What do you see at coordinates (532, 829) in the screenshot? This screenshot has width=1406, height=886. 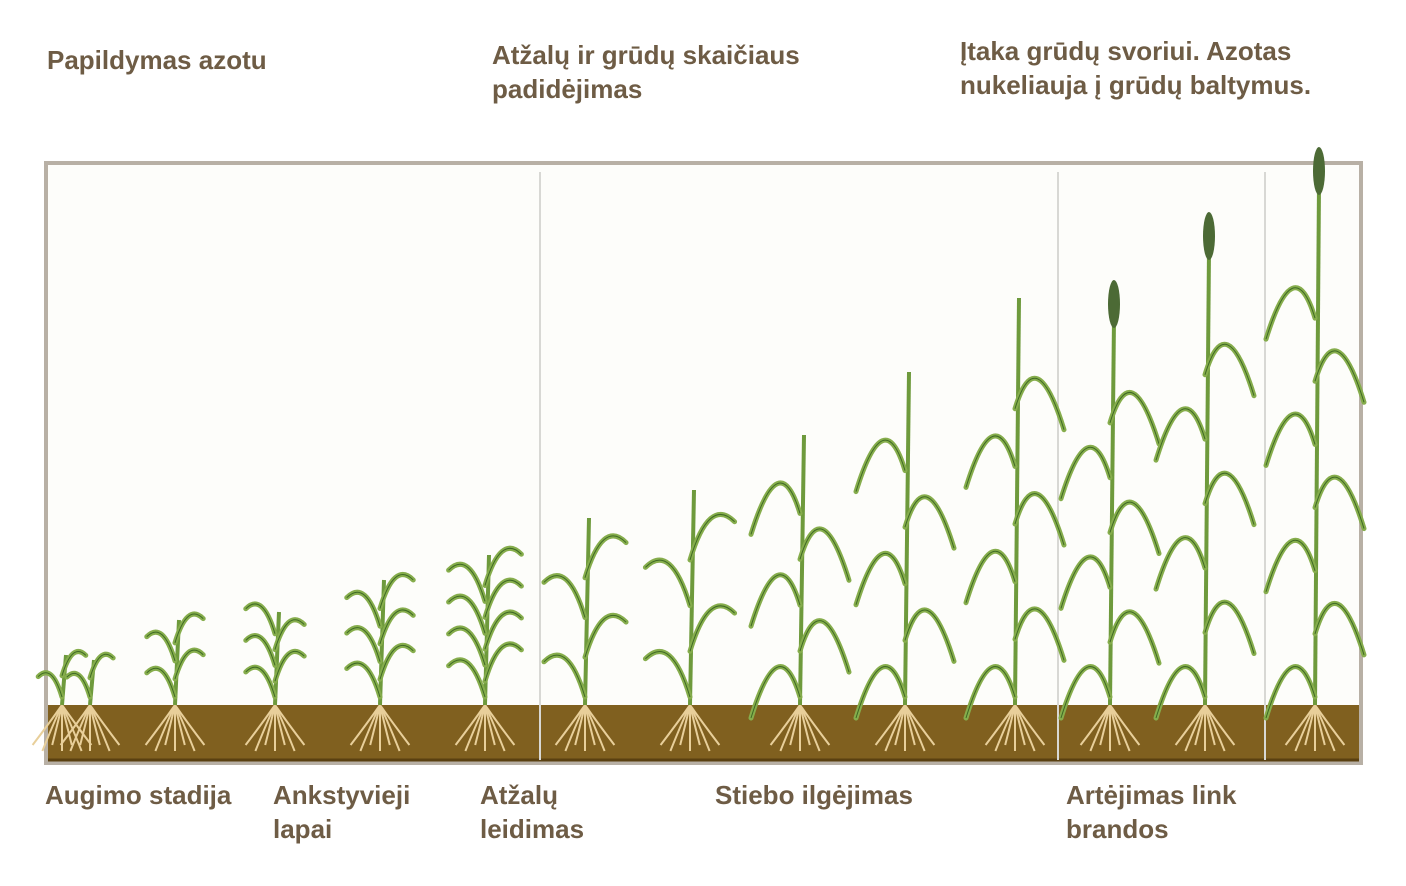 I see `label-line: leidimas` at bounding box center [532, 829].